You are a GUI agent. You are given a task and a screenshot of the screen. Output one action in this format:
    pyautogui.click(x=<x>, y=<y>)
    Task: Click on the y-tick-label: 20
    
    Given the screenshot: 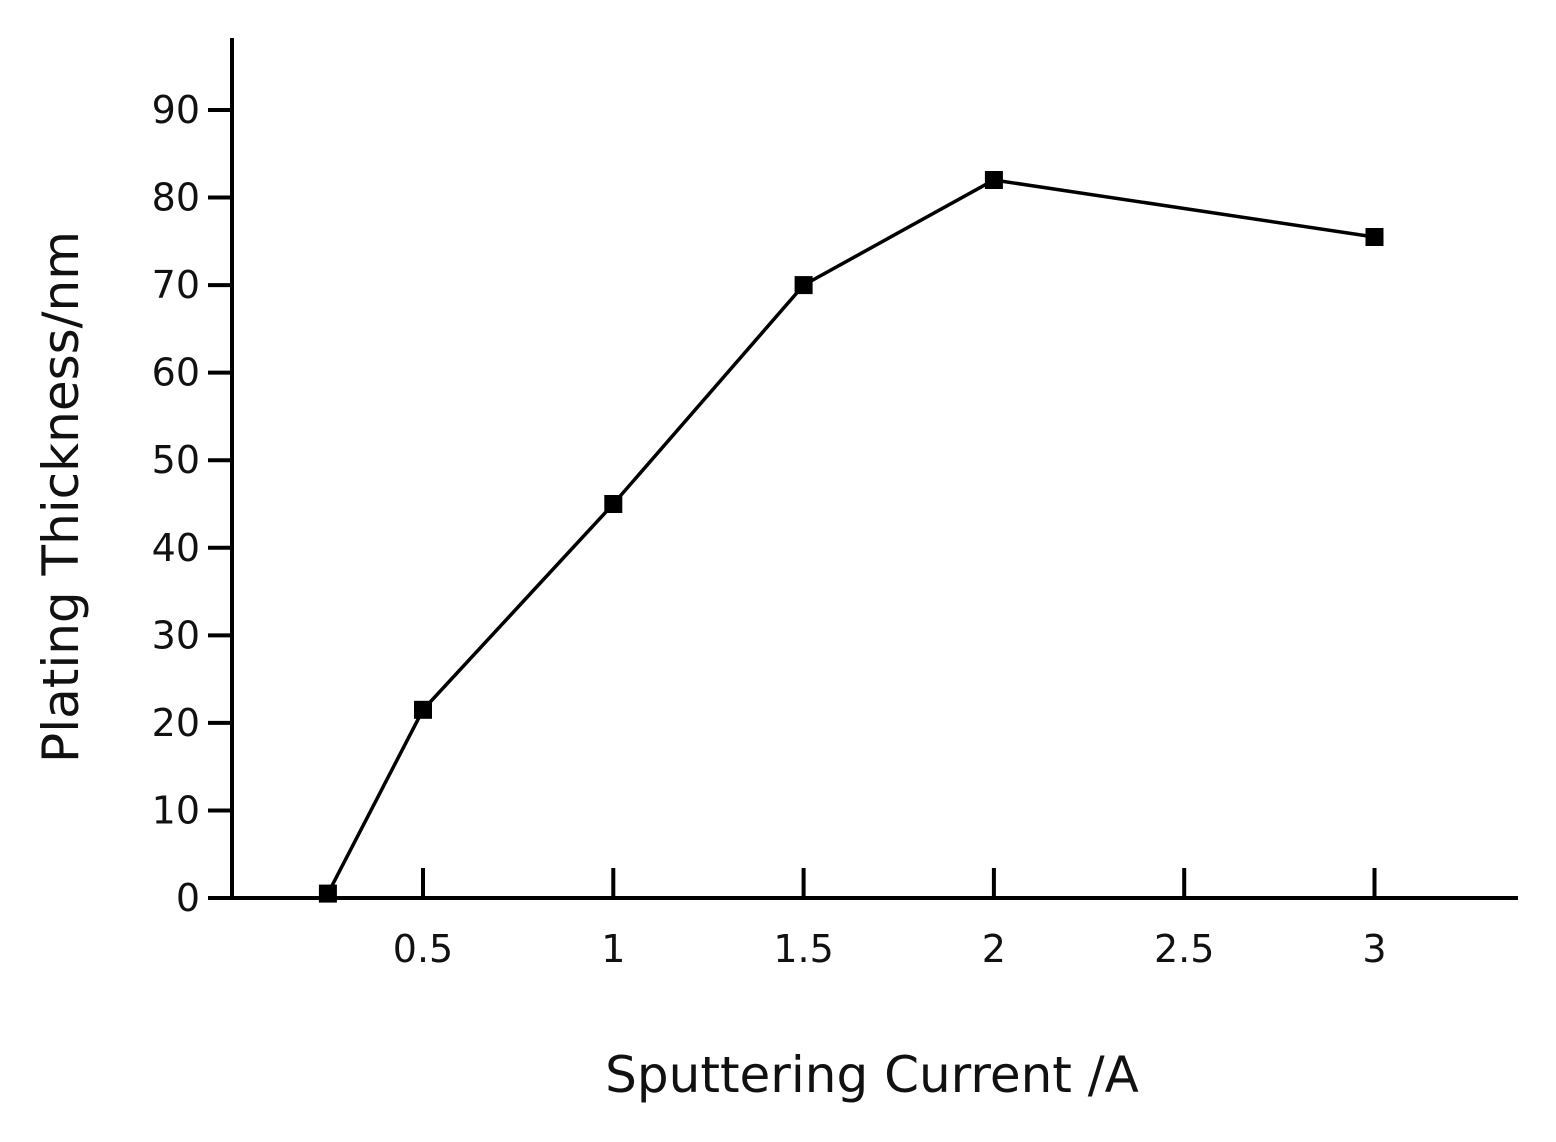 What is the action you would take?
    pyautogui.click(x=176, y=723)
    